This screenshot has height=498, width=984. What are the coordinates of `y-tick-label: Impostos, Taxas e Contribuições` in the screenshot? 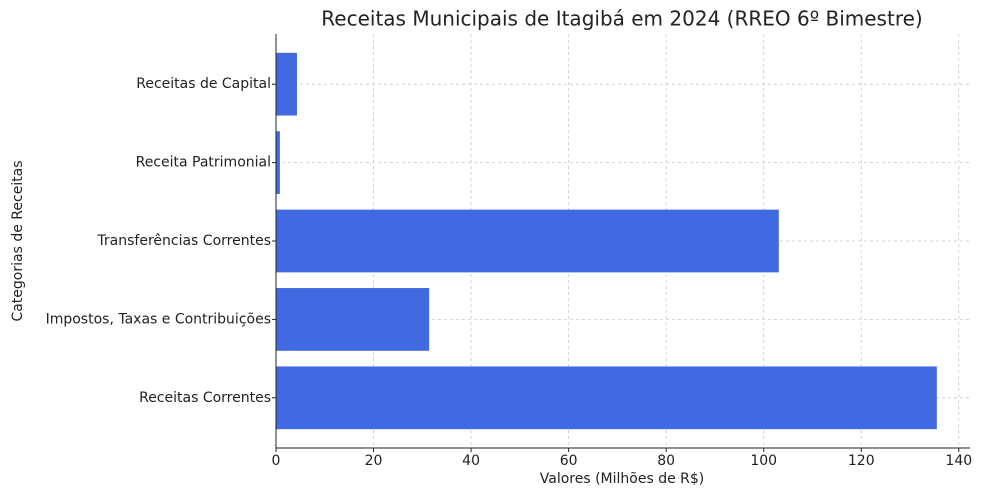 It's located at (158, 319).